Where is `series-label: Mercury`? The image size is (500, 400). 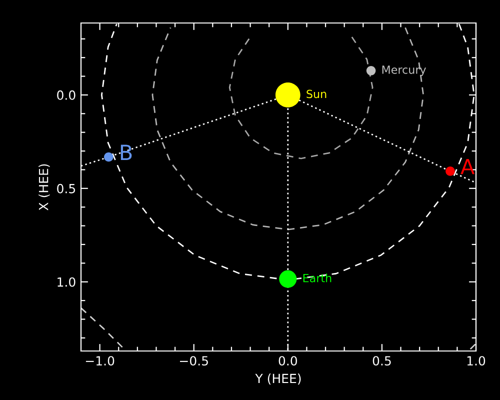 series-label: Mercury is located at coordinates (404, 71).